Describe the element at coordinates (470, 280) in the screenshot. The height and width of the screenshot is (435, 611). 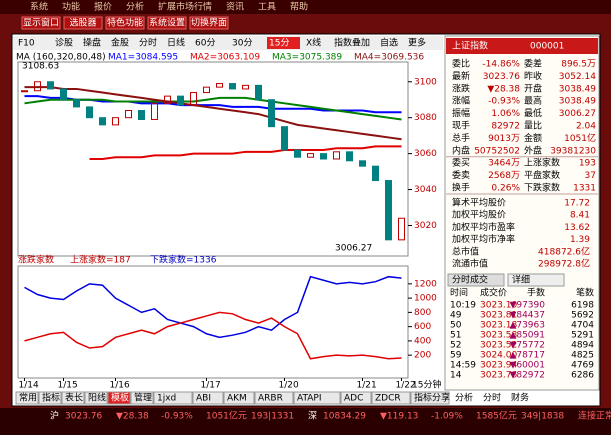
I see `trade-tab-label: 分时成交` at that location.